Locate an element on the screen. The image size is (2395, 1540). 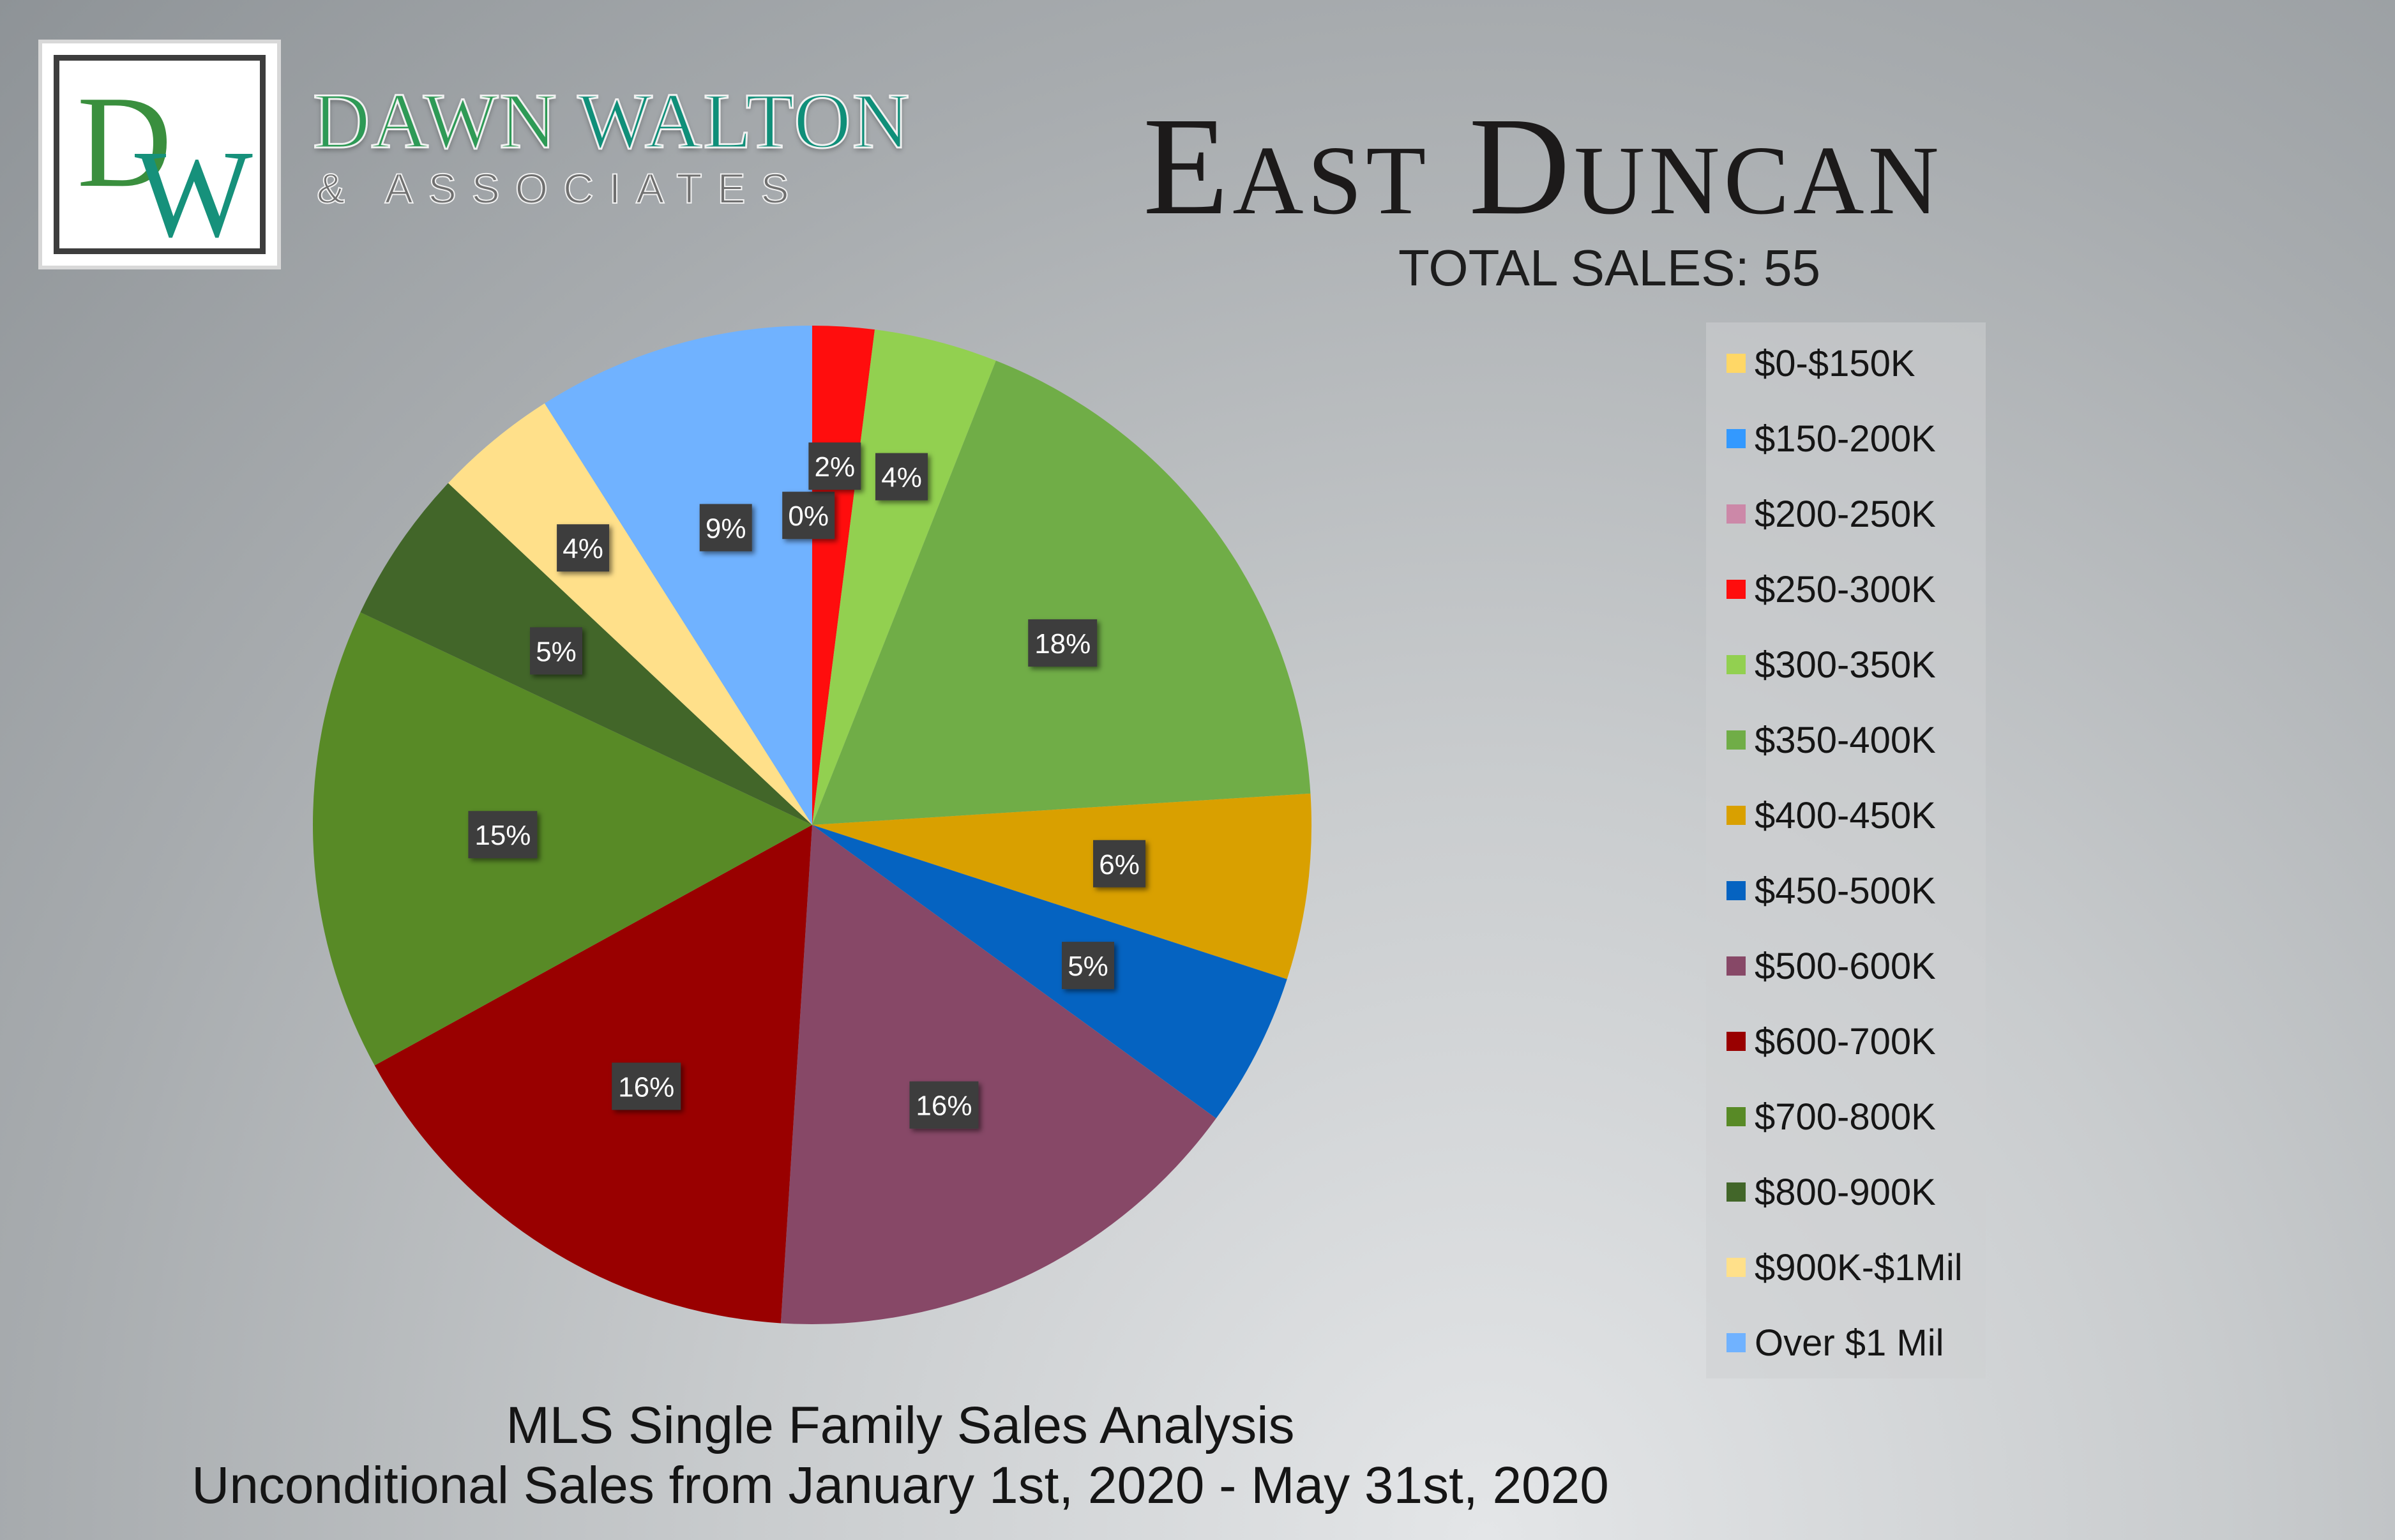
monogram-dw: D W is located at coordinates (165, 158).